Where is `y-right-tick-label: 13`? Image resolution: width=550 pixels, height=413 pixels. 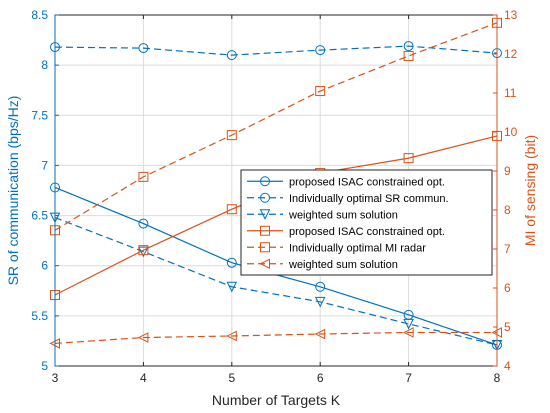
y-right-tick-label: 13 is located at coordinates (511, 15).